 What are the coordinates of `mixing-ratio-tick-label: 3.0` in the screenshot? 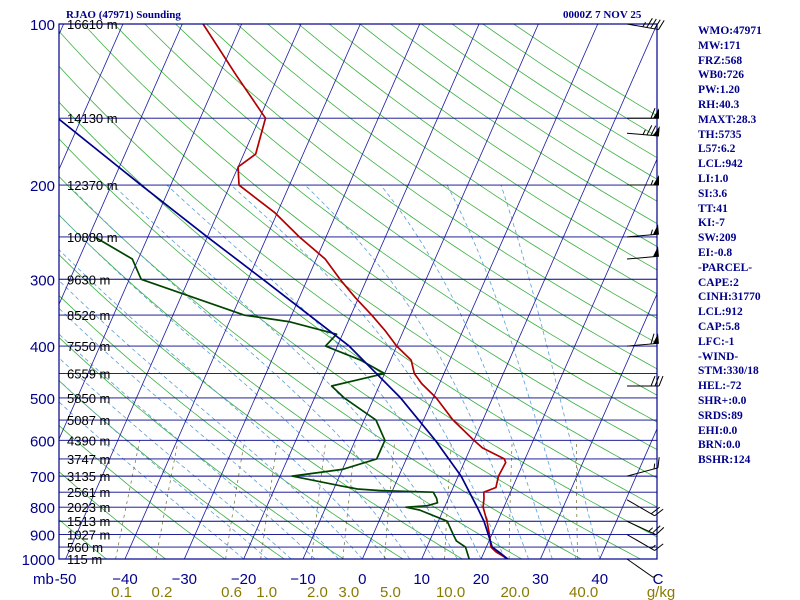 It's located at (348, 592).